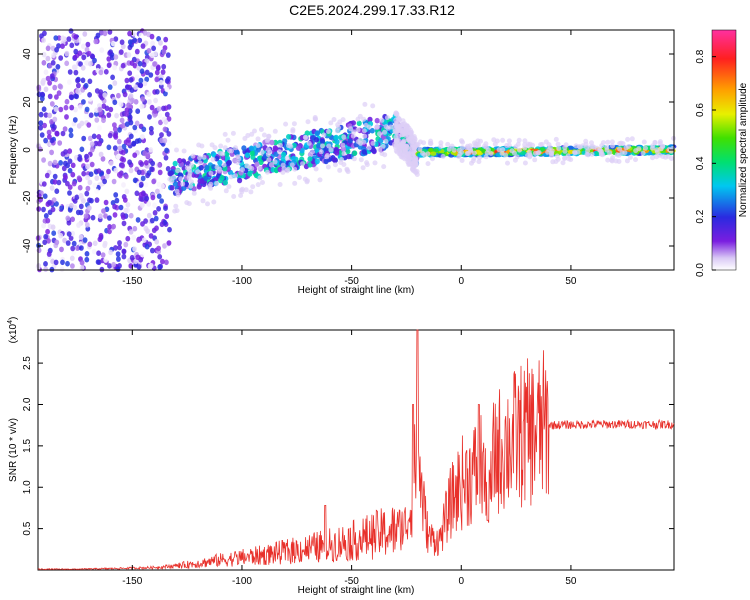 The width and height of the screenshot is (750, 600). What do you see at coordinates (132, 581) in the screenshot?
I see `x-tick-label: -150` at bounding box center [132, 581].